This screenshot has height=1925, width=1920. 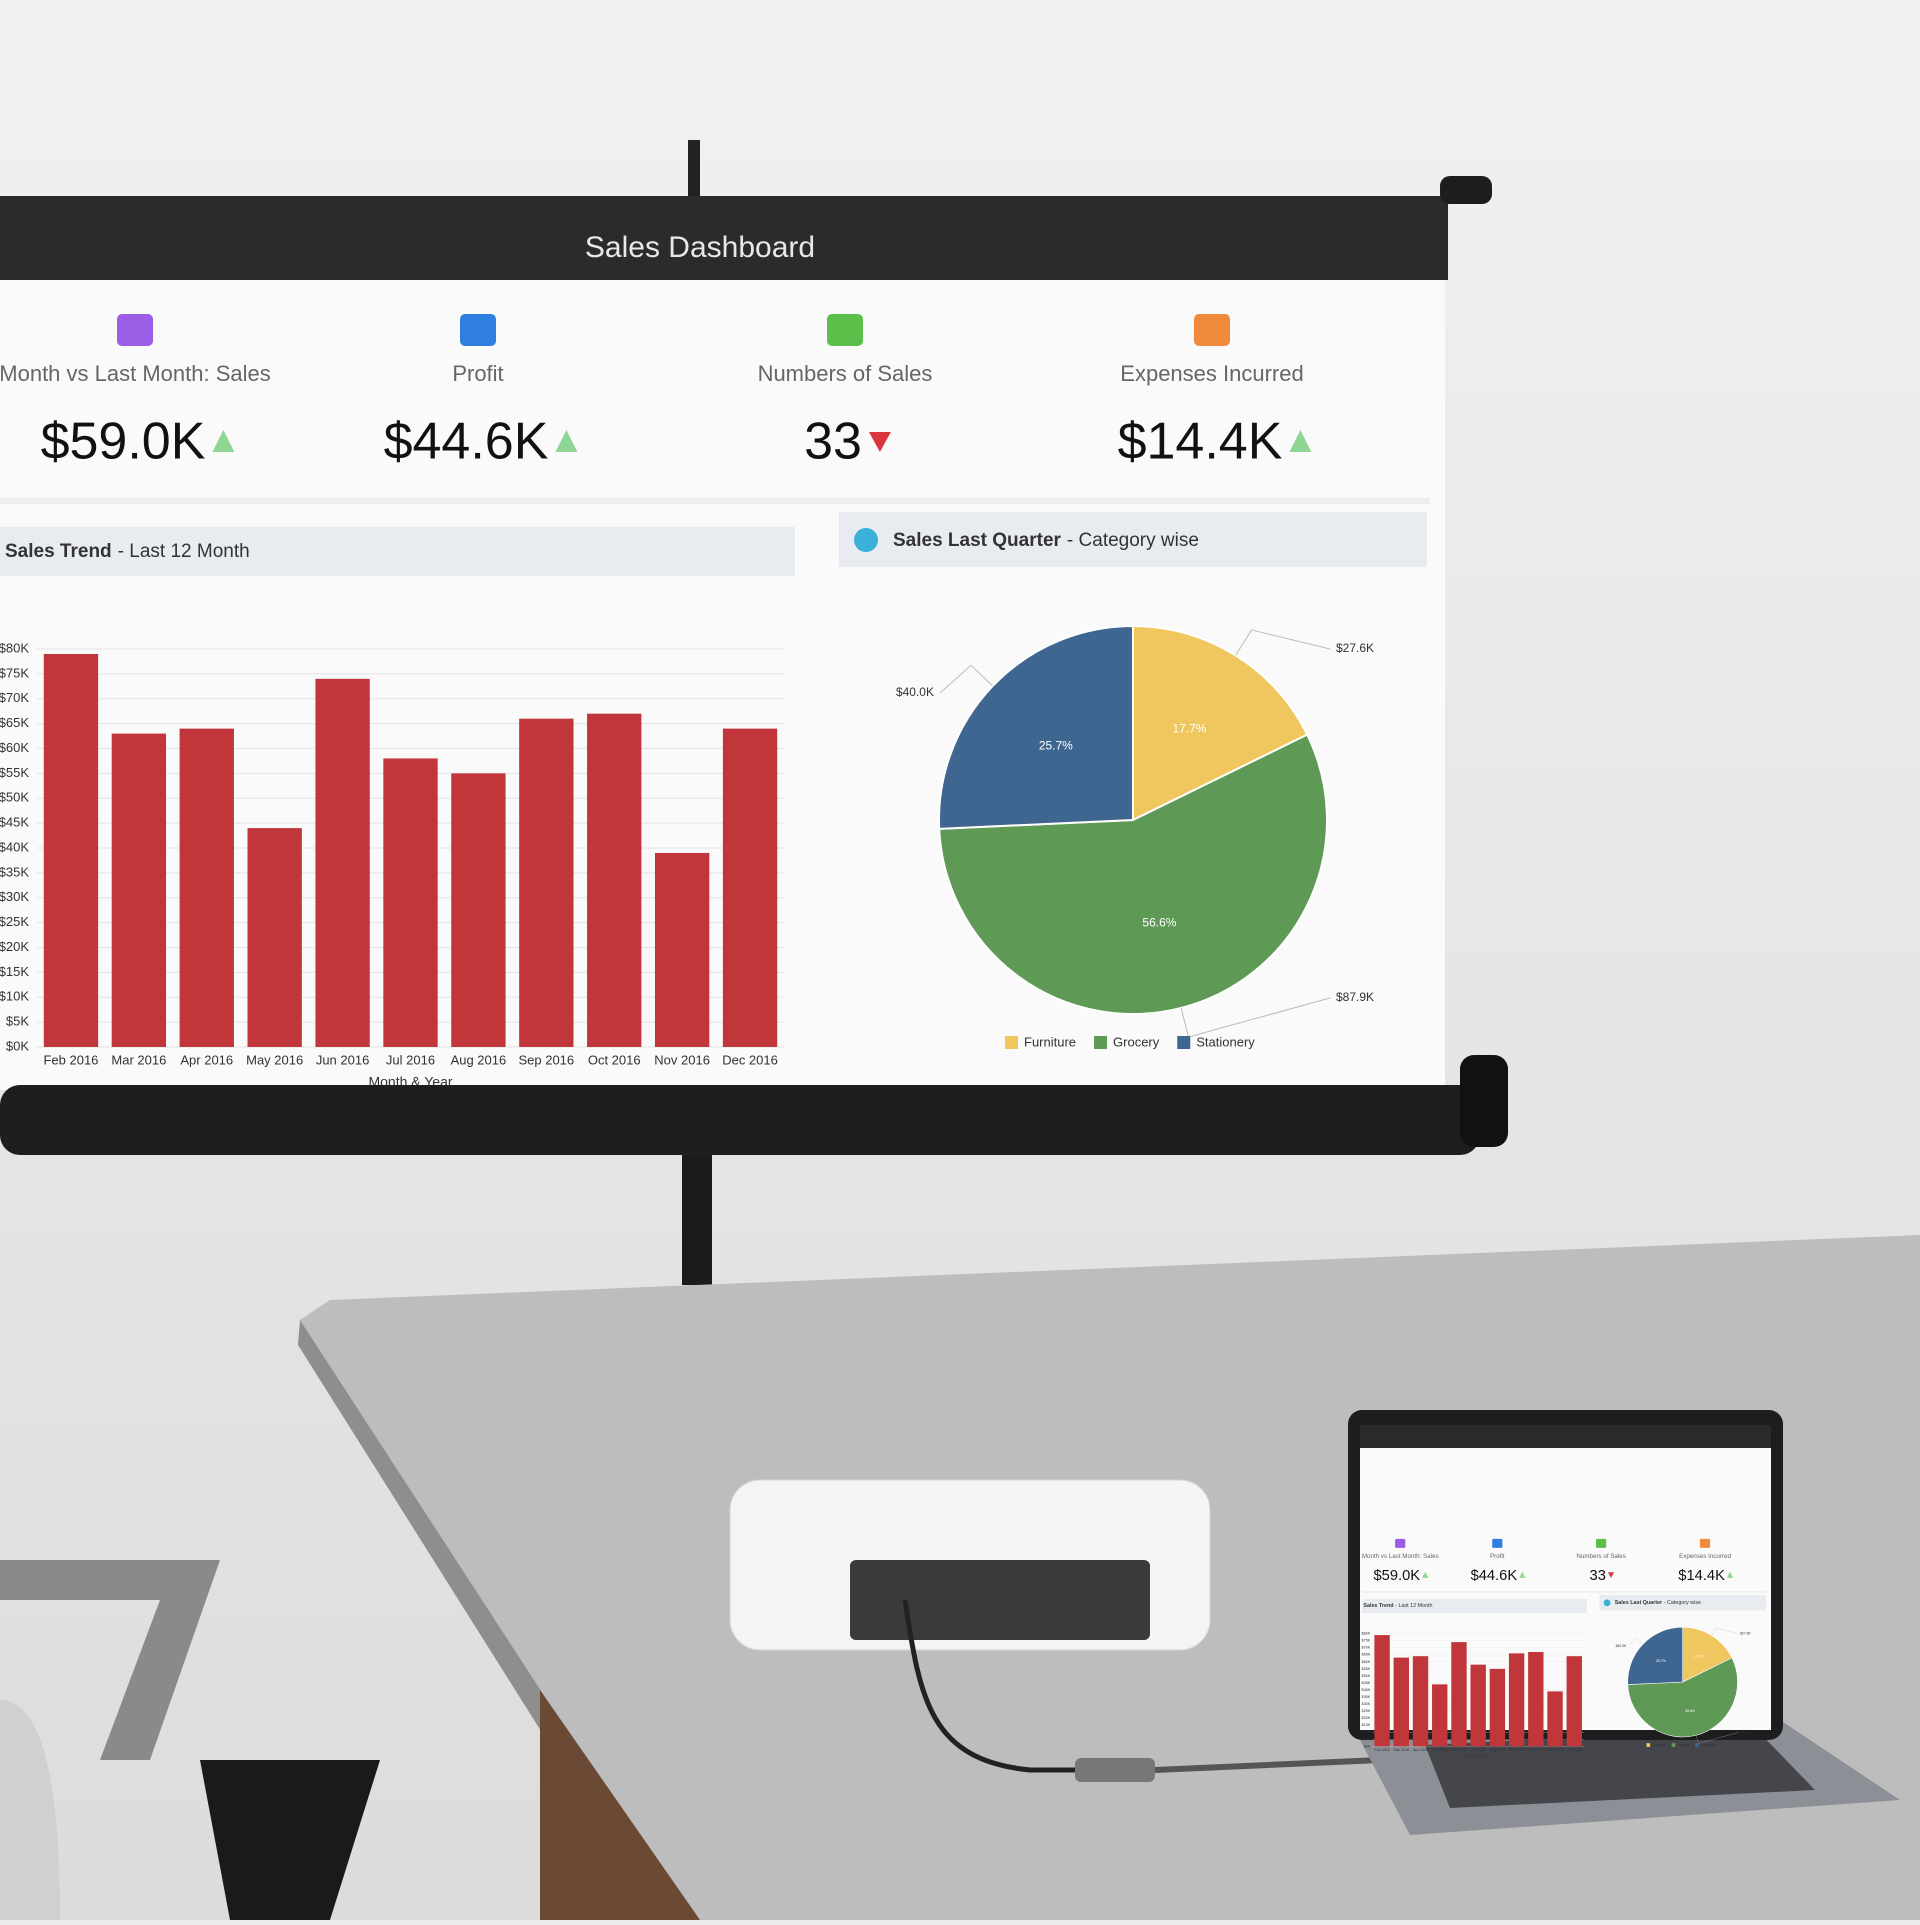 I want to click on y-tick-label: $30K, so click(x=14, y=896).